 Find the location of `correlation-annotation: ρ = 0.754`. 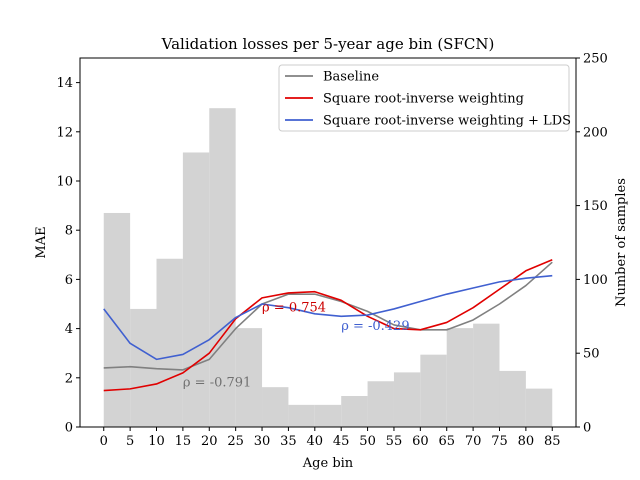

correlation-annotation: ρ = 0.754 is located at coordinates (294, 307).